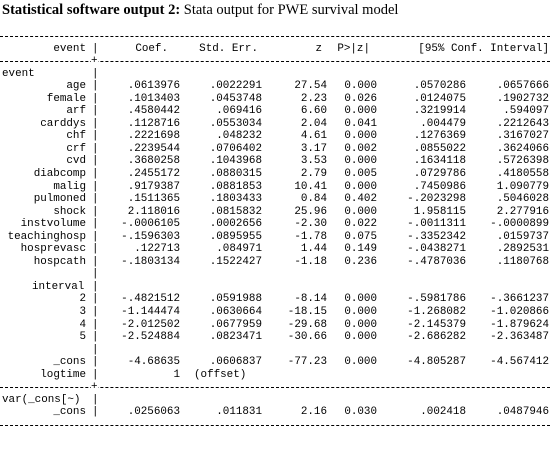 The image size is (550, 453). Describe the element at coordinates (150, 312) in the screenshot. I see `coef-cell: -1.144474` at that location.